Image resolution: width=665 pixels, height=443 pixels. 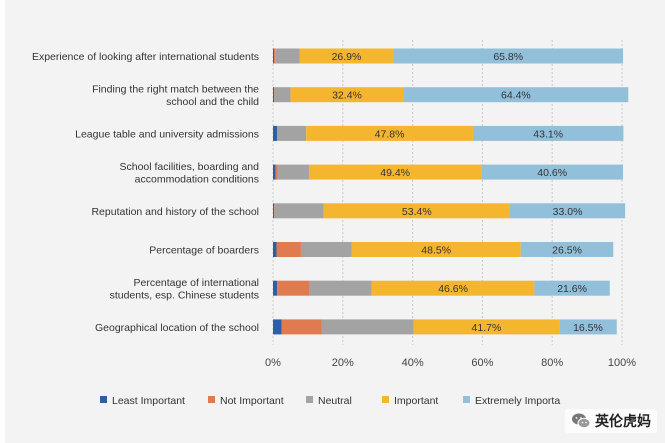 I want to click on x-tick-label: 40%, so click(x=413, y=363).